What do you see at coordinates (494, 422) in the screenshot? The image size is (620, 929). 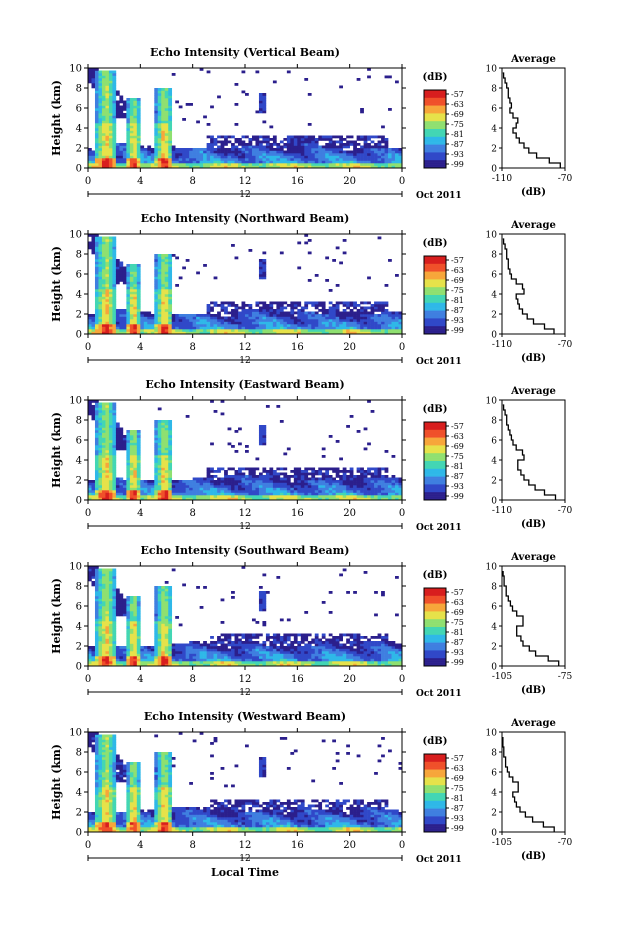 I see `average-y-tick-label: 8` at bounding box center [494, 422].